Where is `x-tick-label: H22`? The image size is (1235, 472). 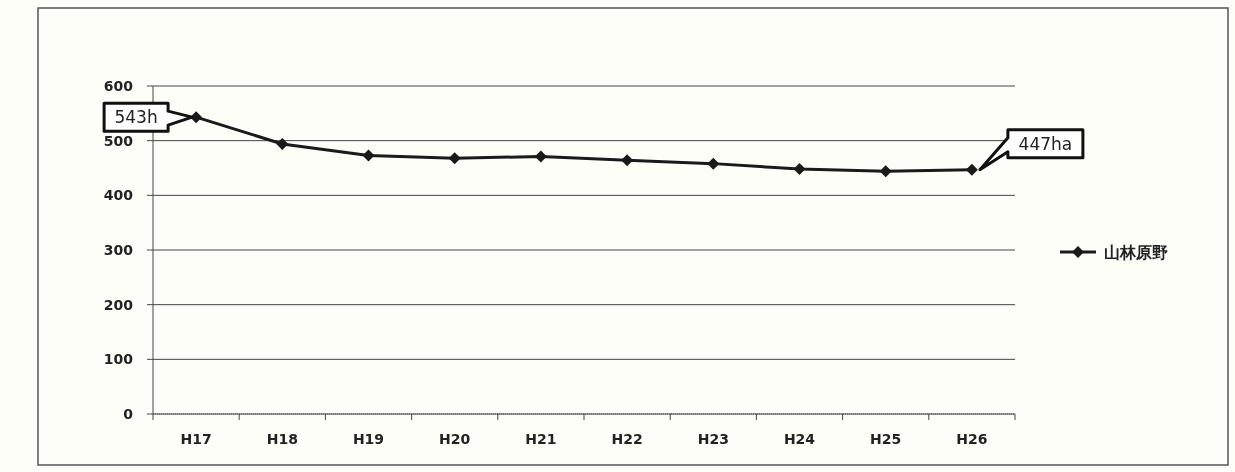 x-tick-label: H22 is located at coordinates (627, 439).